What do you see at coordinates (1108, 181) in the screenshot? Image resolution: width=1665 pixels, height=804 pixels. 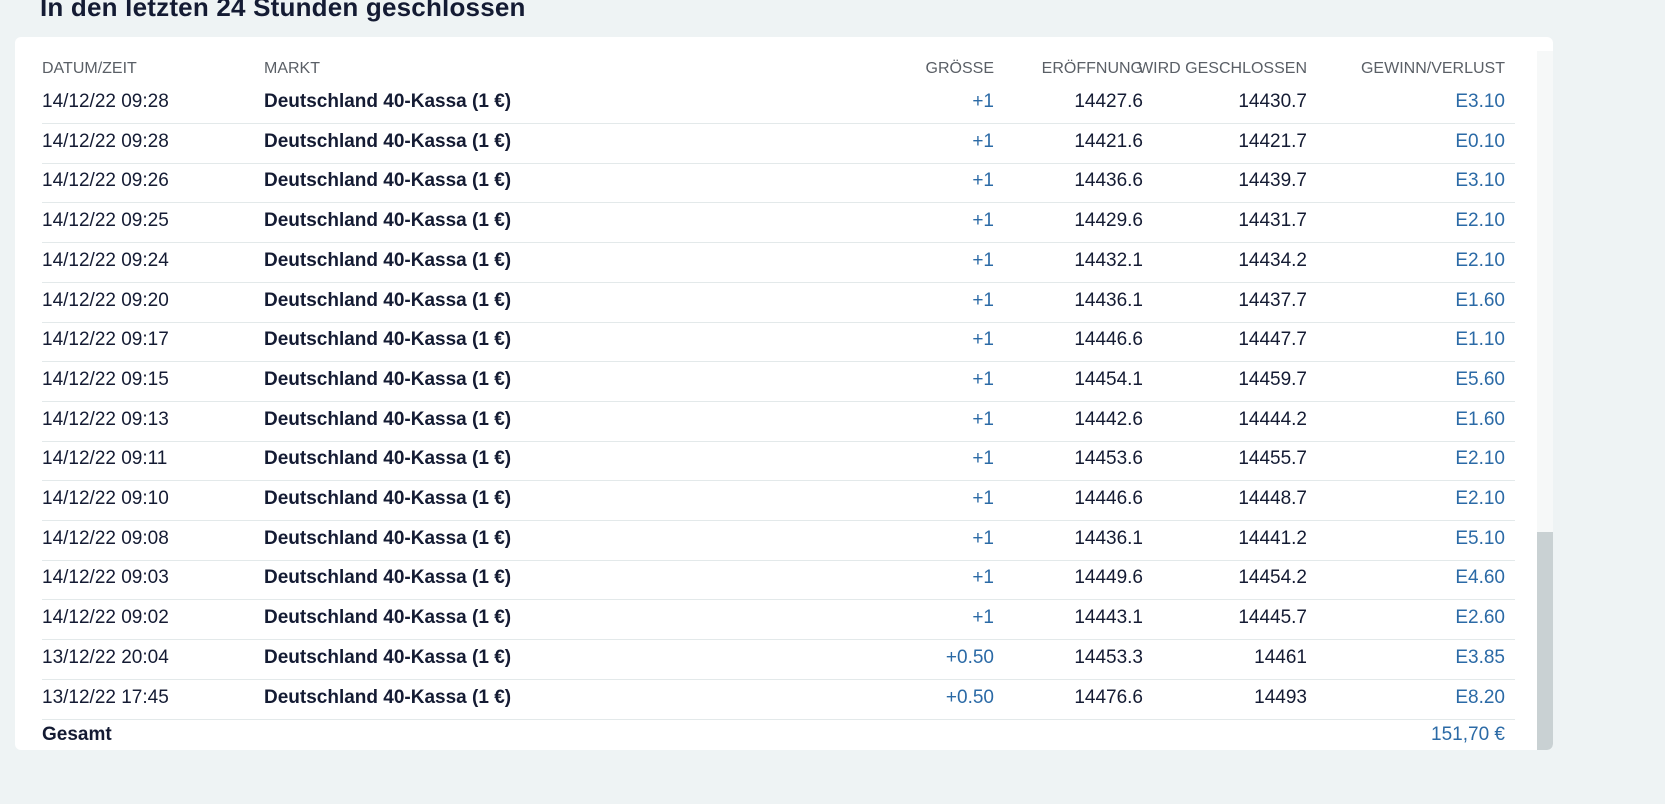 I see `open-price-cell: 14436.6` at bounding box center [1108, 181].